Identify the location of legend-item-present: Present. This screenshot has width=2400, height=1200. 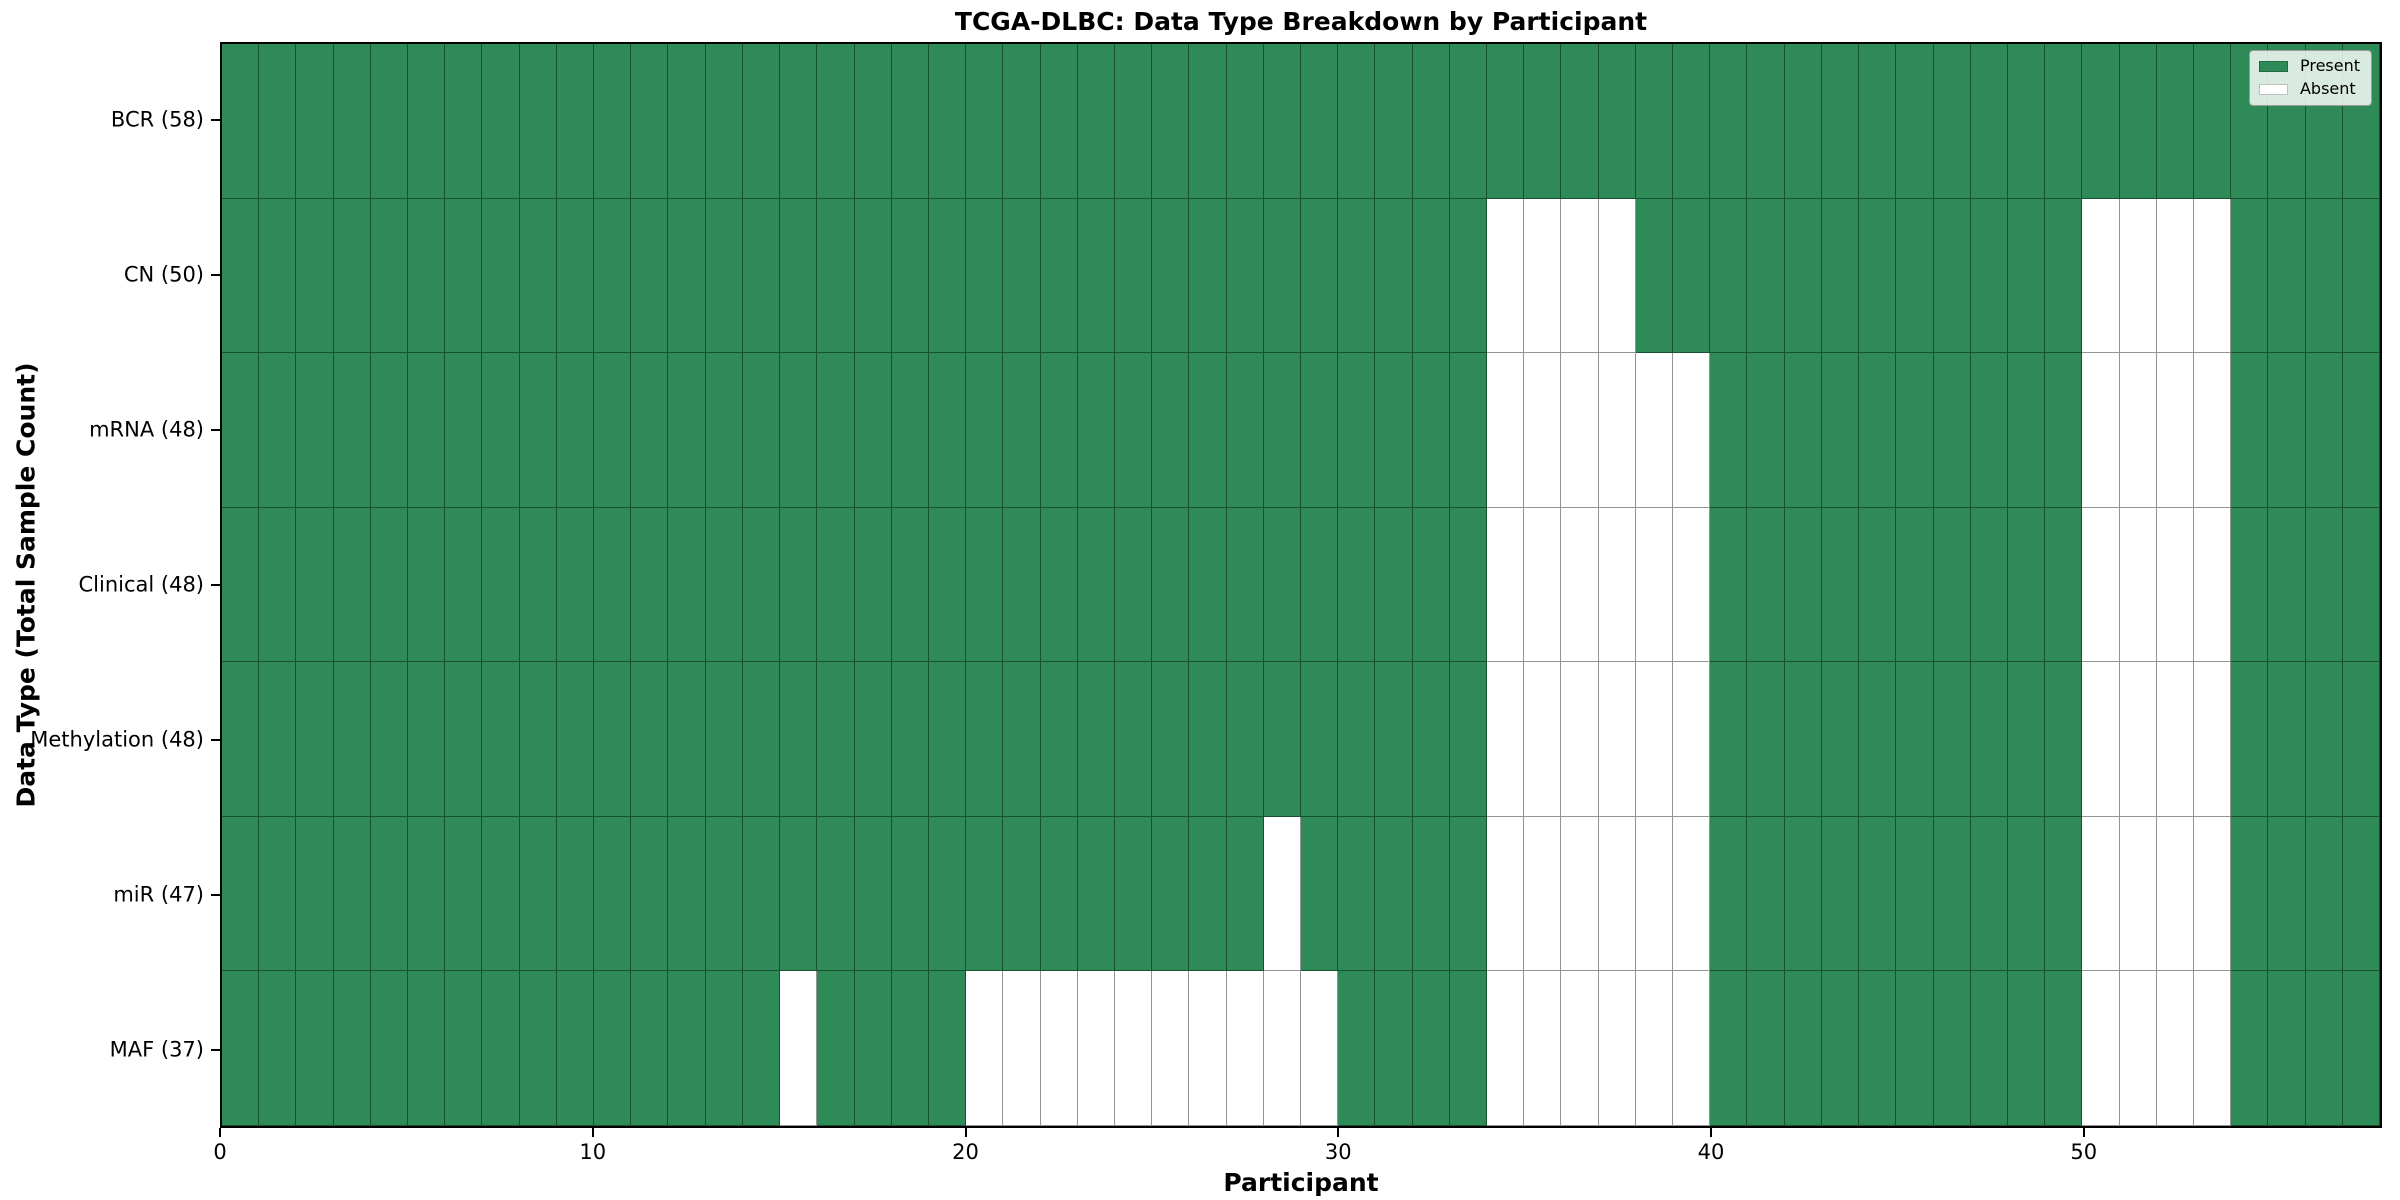
(2309, 66).